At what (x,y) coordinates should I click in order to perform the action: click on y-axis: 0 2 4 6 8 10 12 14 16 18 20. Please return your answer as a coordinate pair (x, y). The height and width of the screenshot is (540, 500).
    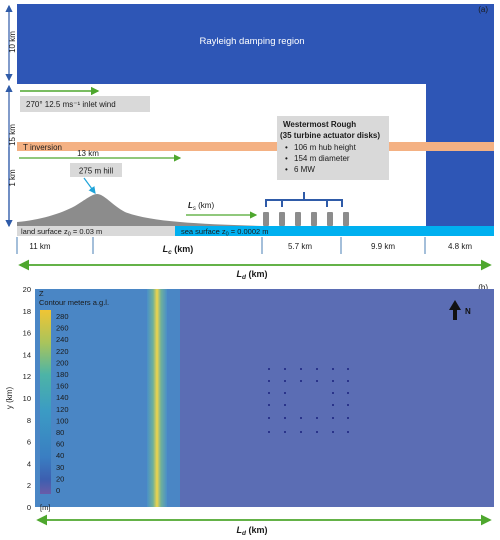
    Looking at the image, I should click on (27, 398).